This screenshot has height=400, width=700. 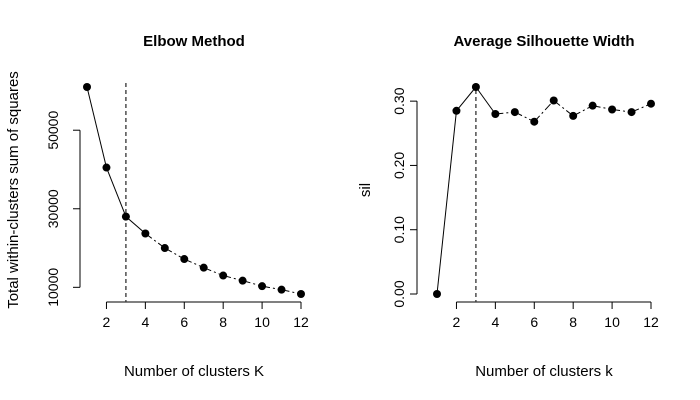 What do you see at coordinates (544, 41) in the screenshot?
I see `chart-title: Average Silhouette Width` at bounding box center [544, 41].